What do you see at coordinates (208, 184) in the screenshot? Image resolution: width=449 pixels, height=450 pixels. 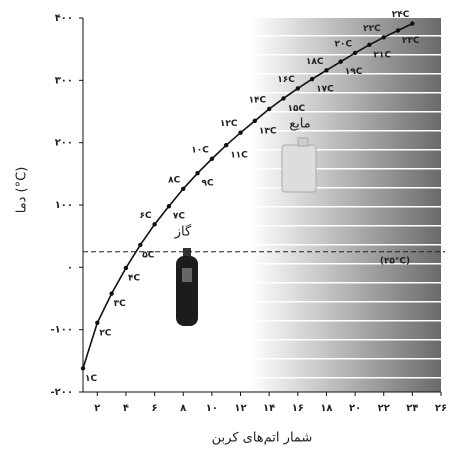 I see `point-label: ۹C` at bounding box center [208, 184].